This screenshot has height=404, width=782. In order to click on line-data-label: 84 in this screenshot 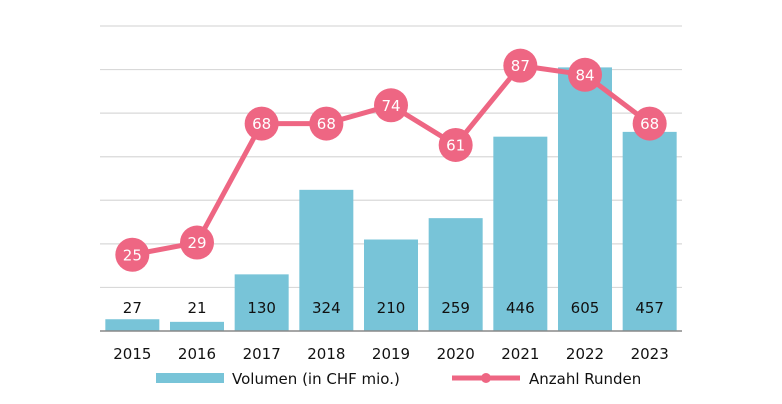, I will do `click(584, 75)`.